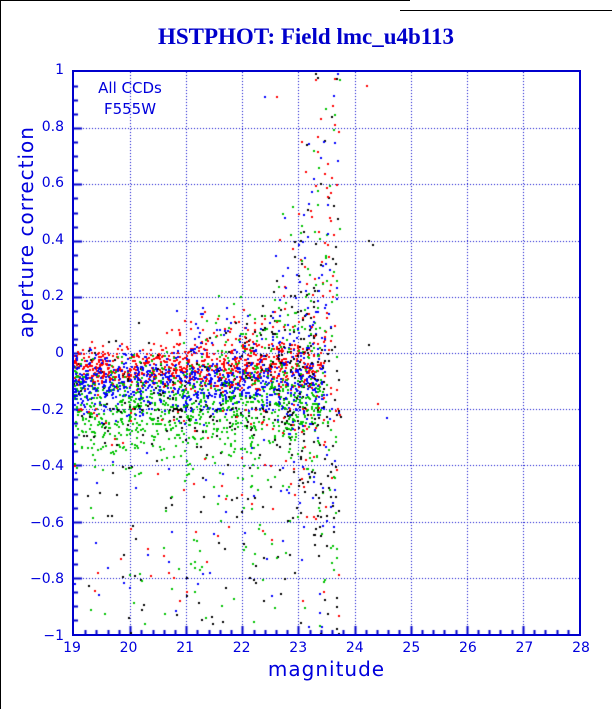 The image size is (612, 709). I want to click on window-edge-left, so click(0, 354).